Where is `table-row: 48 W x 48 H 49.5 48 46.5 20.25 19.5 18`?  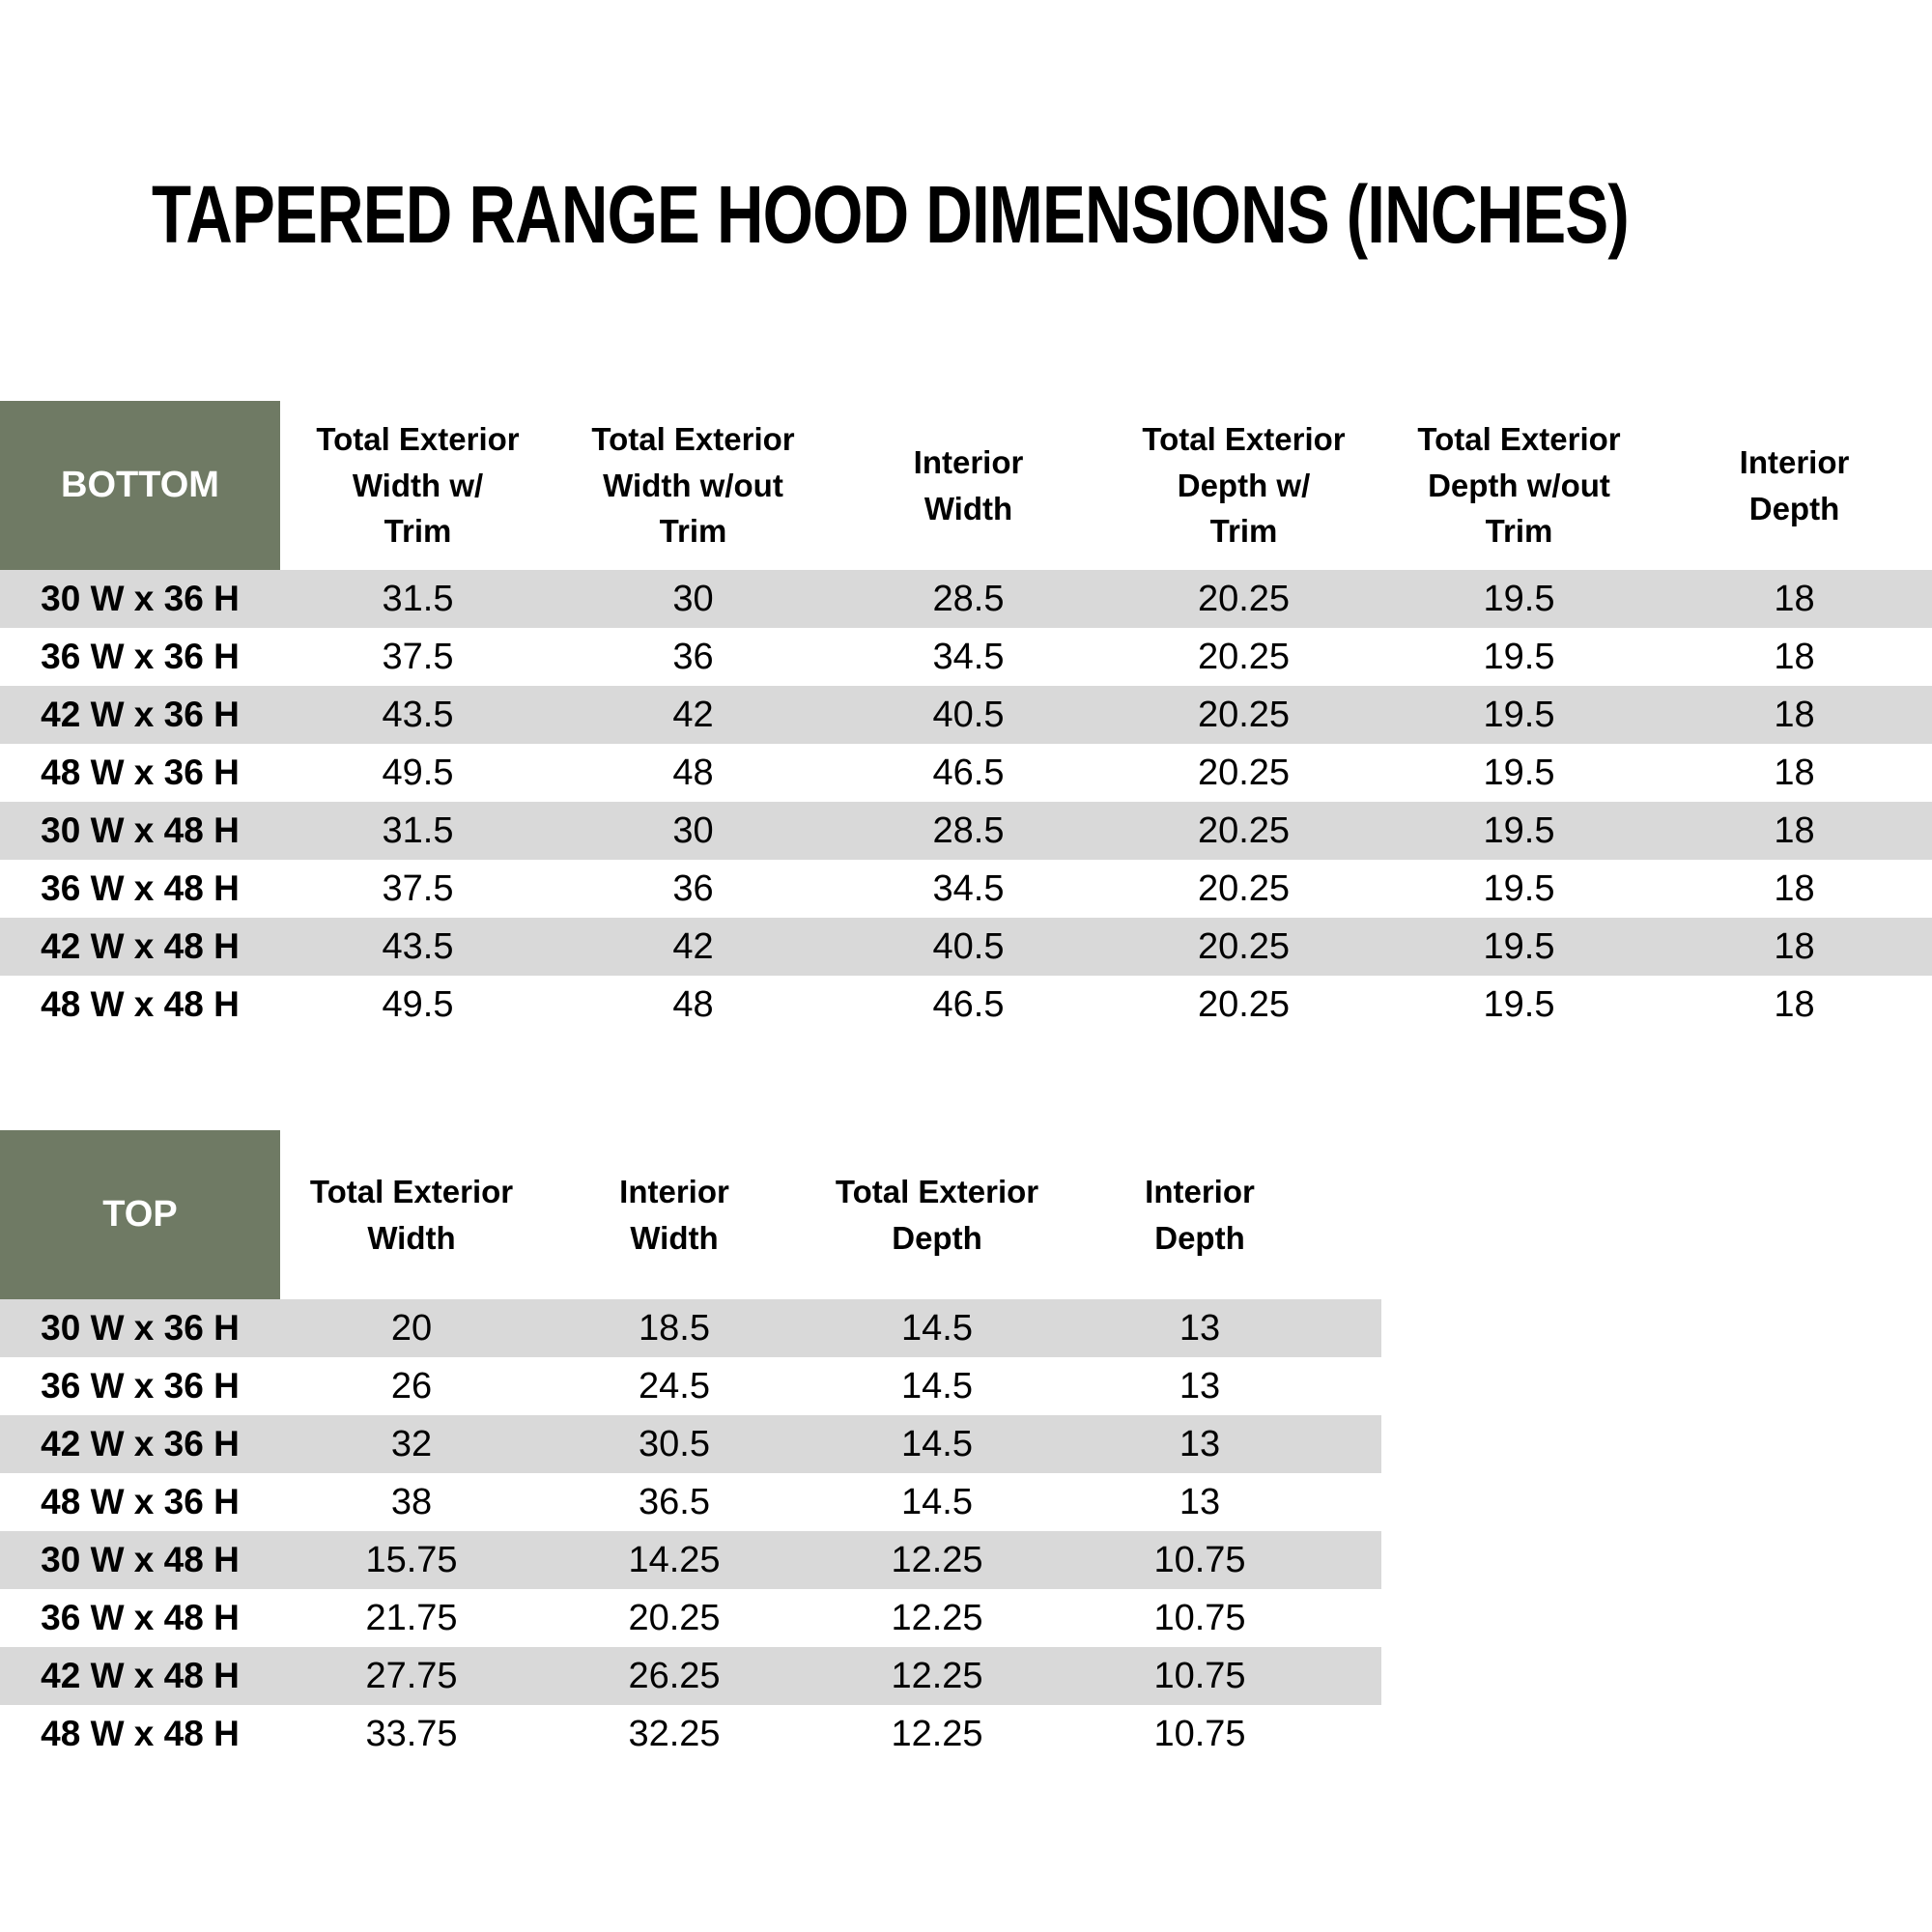
table-row: 48 W x 48 H 49.5 48 46.5 20.25 19.5 18 is located at coordinates (966, 1005).